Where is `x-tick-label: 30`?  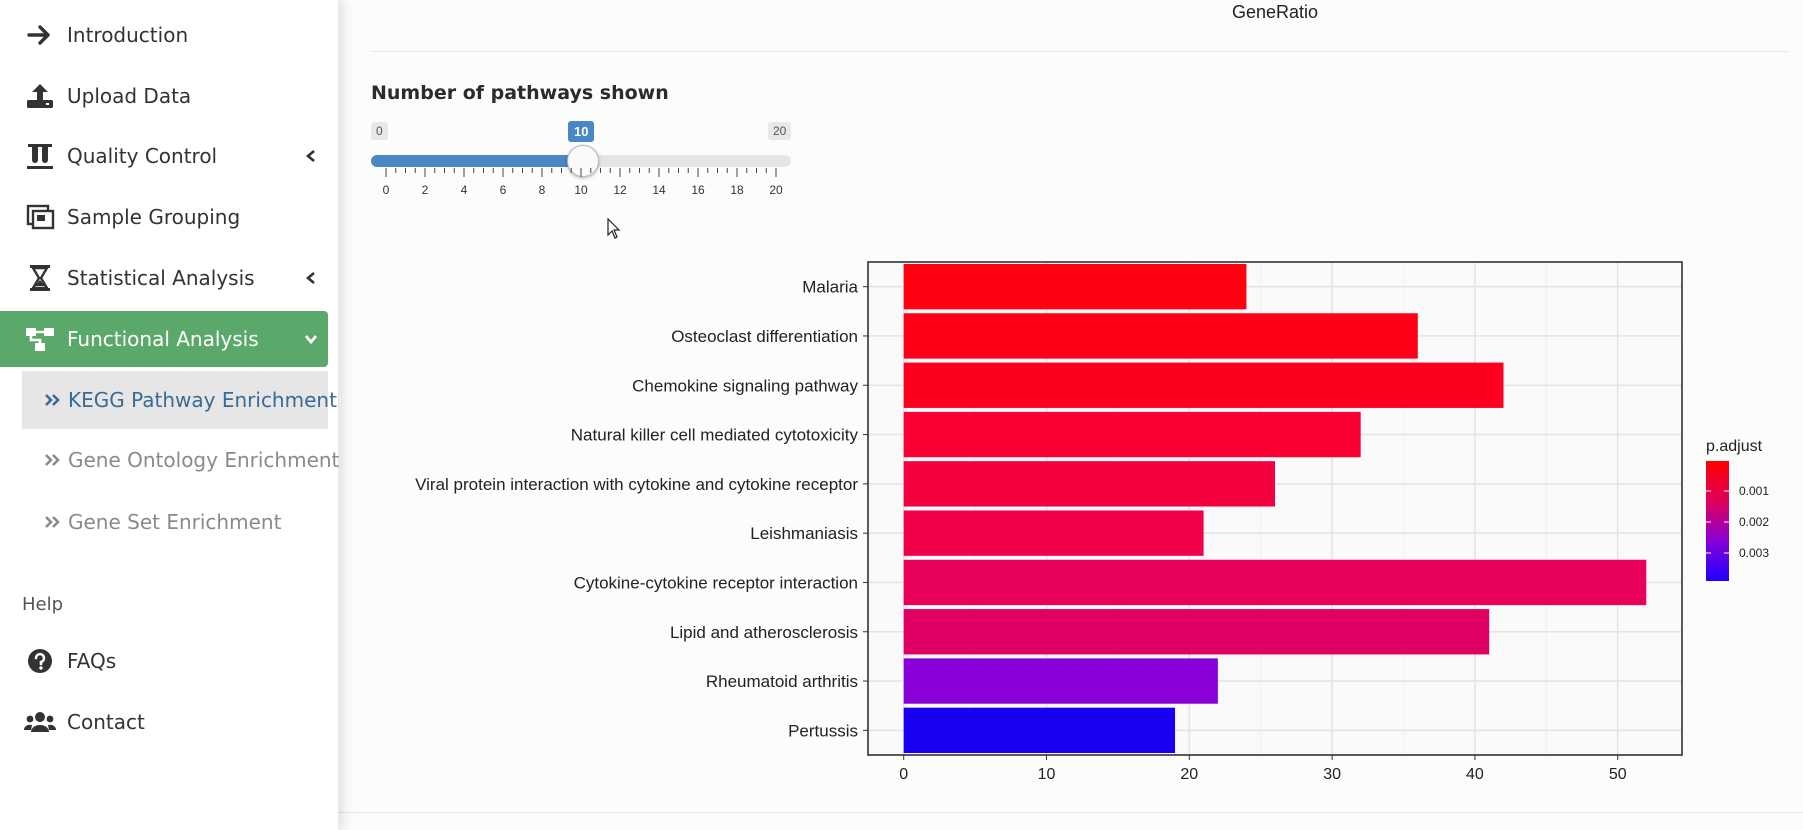
x-tick-label: 30 is located at coordinates (1332, 774).